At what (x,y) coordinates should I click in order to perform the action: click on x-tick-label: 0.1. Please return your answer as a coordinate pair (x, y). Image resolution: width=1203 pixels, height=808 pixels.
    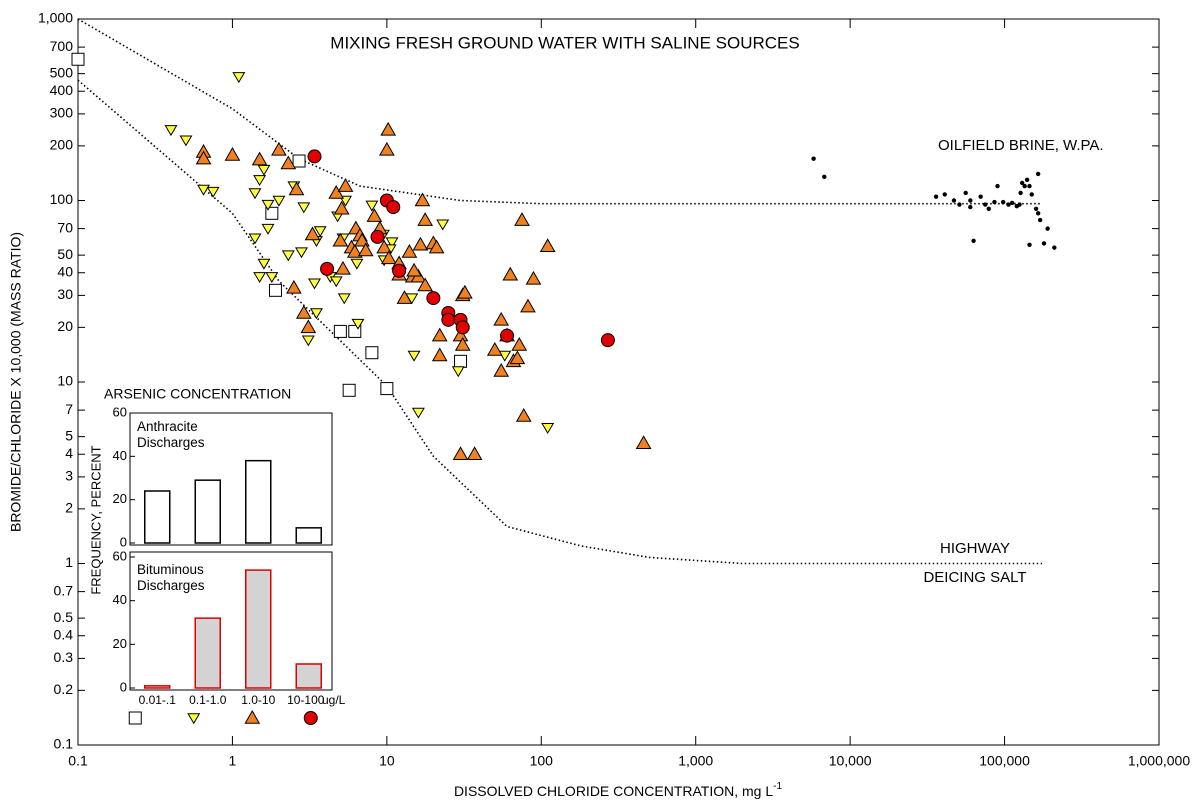
    Looking at the image, I should click on (78, 761).